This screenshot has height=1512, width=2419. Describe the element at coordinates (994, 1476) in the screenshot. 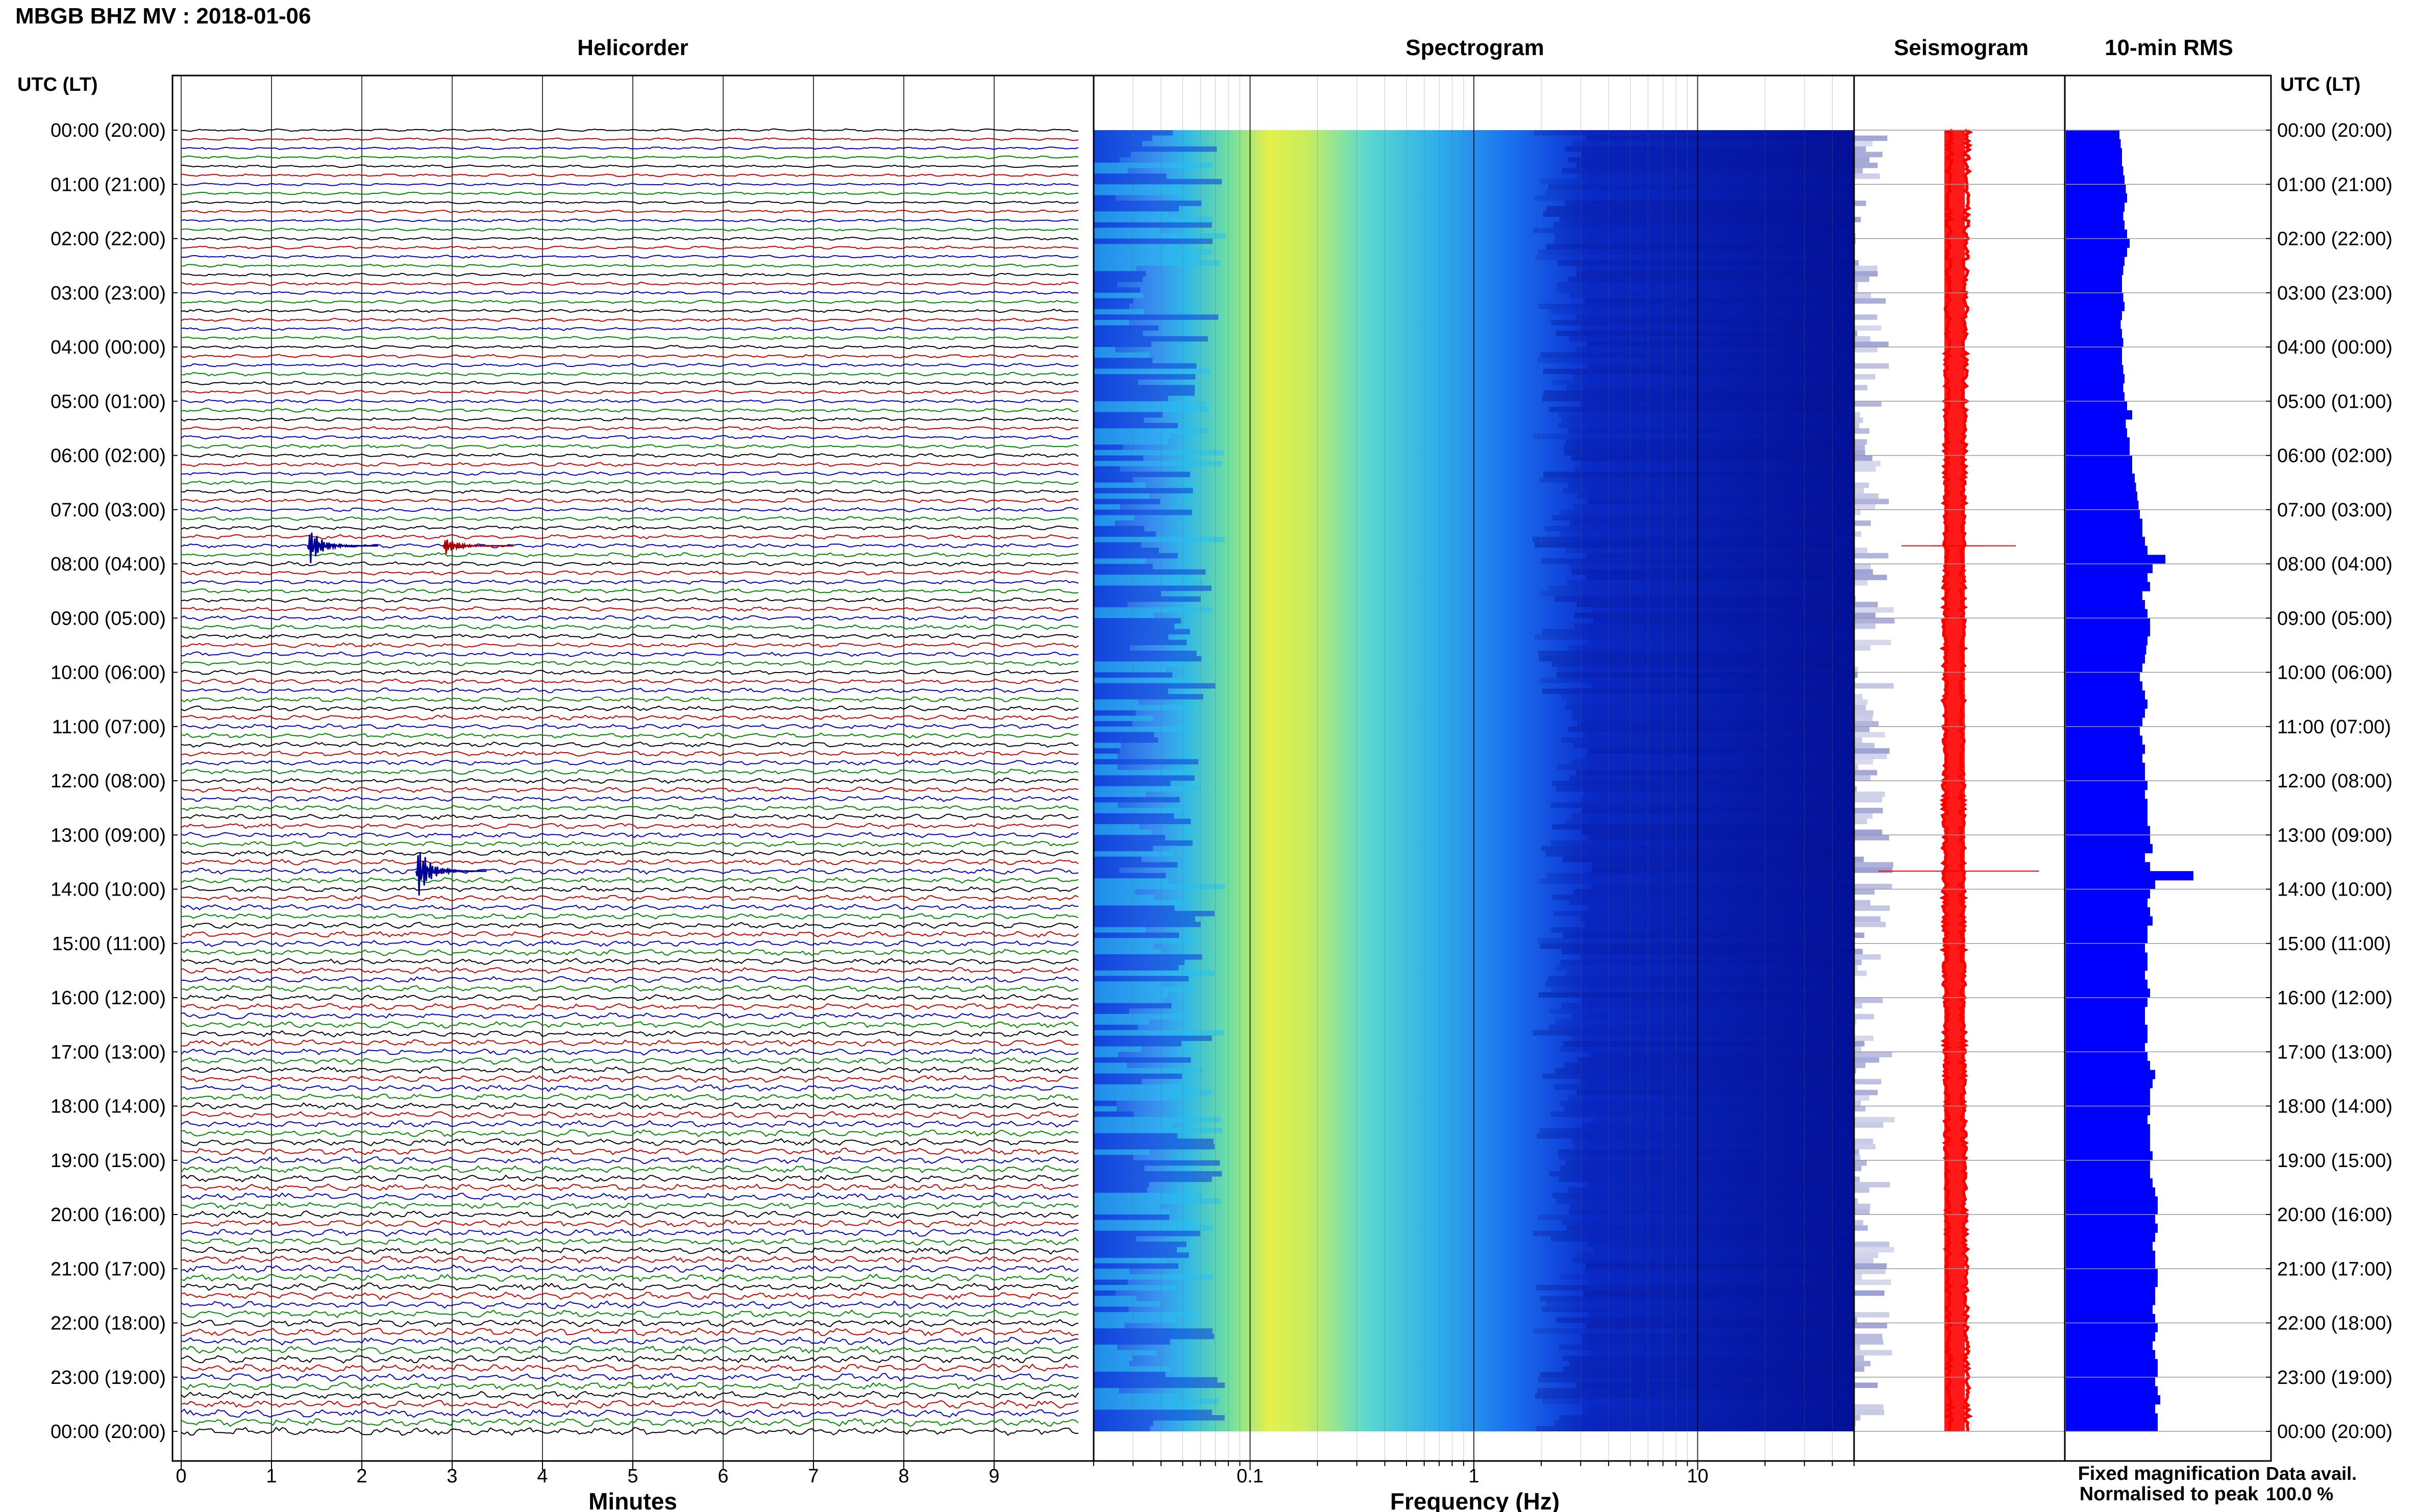

I see `minute-tick-label: 9` at that location.